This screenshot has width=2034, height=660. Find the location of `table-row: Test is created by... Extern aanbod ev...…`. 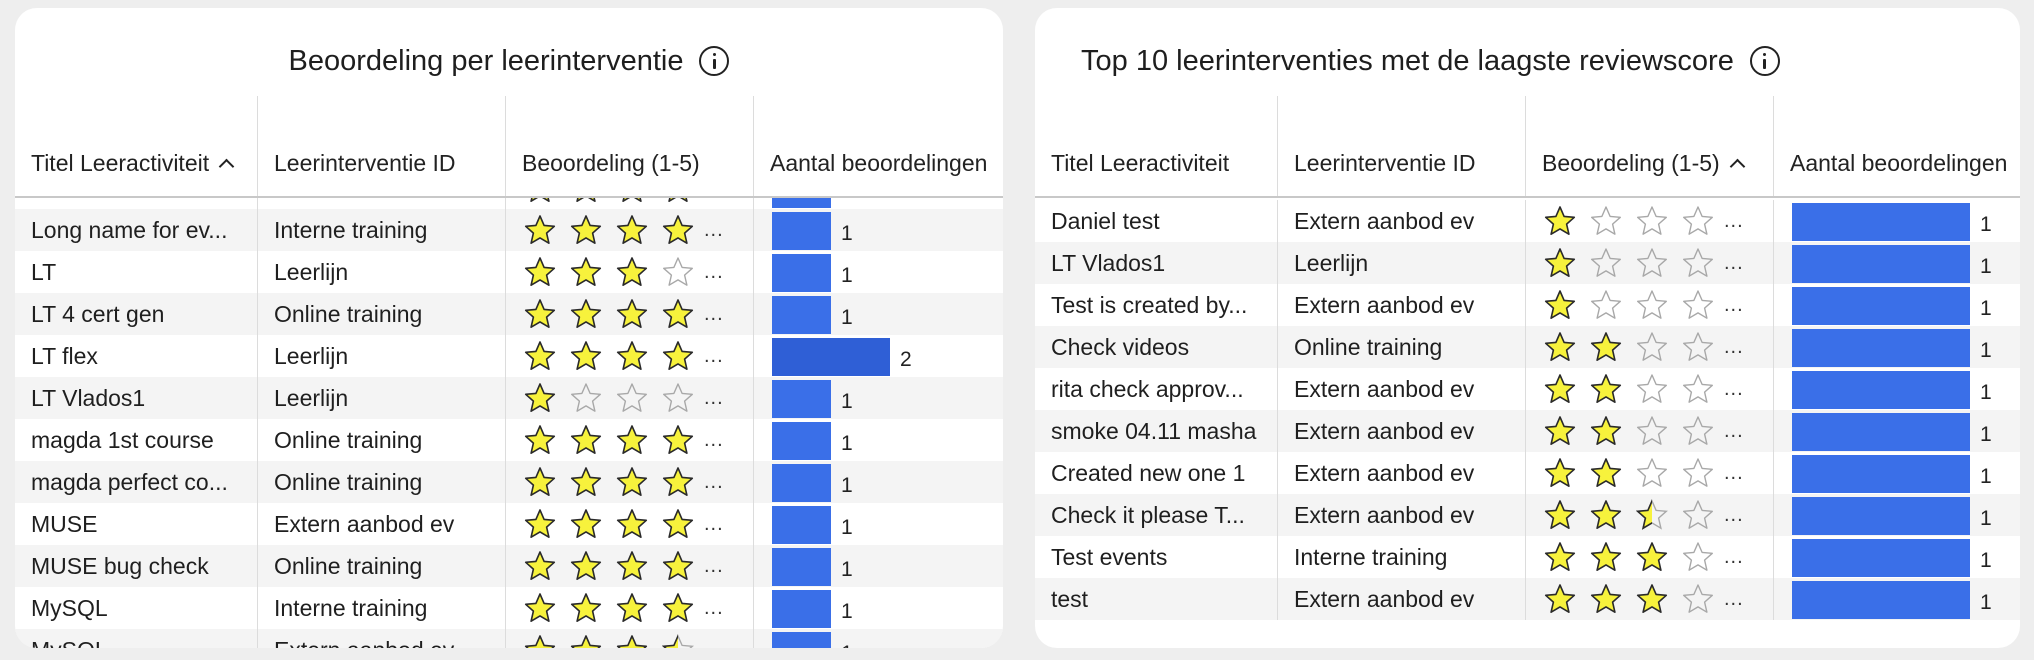

table-row: Test is created by... Extern aanbod ev...… is located at coordinates (1527, 305).